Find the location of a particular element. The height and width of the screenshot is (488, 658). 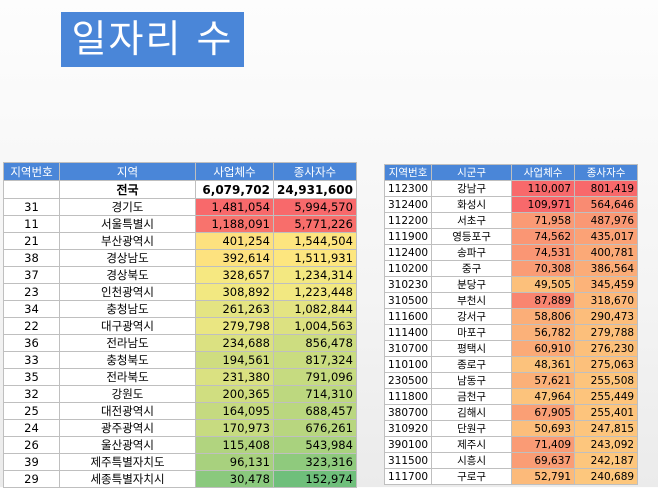

table-row: 38 경상남도 392,614 1,511,931 is located at coordinates (180, 258).